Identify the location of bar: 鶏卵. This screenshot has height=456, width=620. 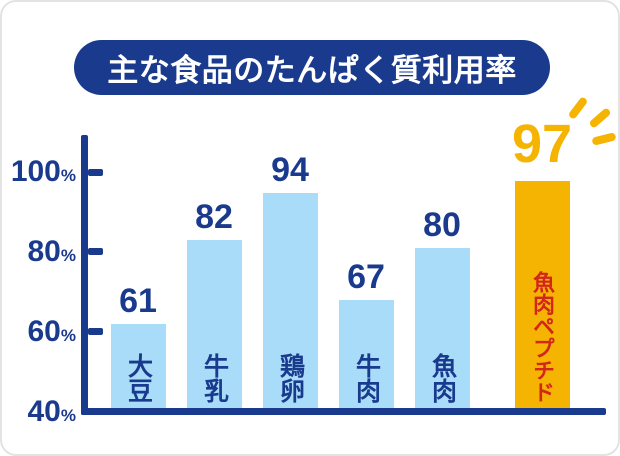
(290, 300).